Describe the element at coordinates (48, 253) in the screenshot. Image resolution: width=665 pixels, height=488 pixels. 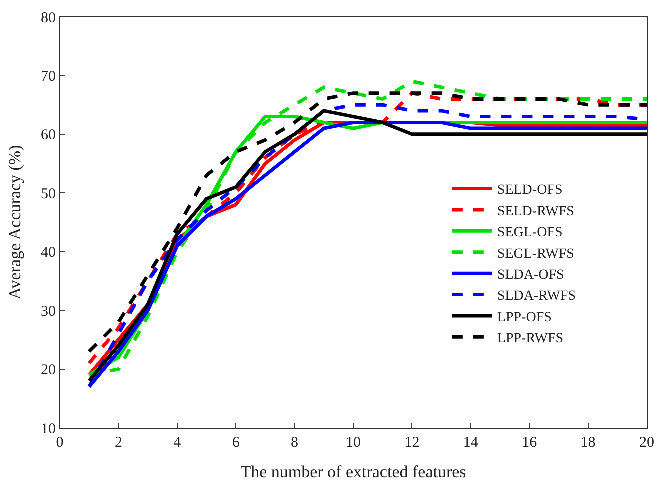
I see `y-tick-label: 40` at that location.